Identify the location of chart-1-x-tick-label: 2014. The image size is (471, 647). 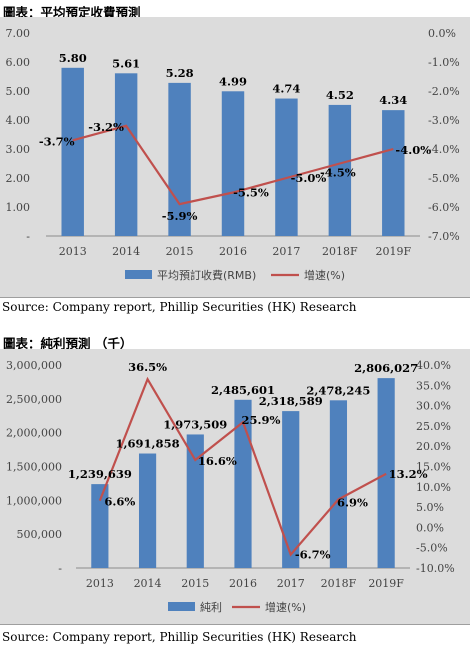
(126, 251).